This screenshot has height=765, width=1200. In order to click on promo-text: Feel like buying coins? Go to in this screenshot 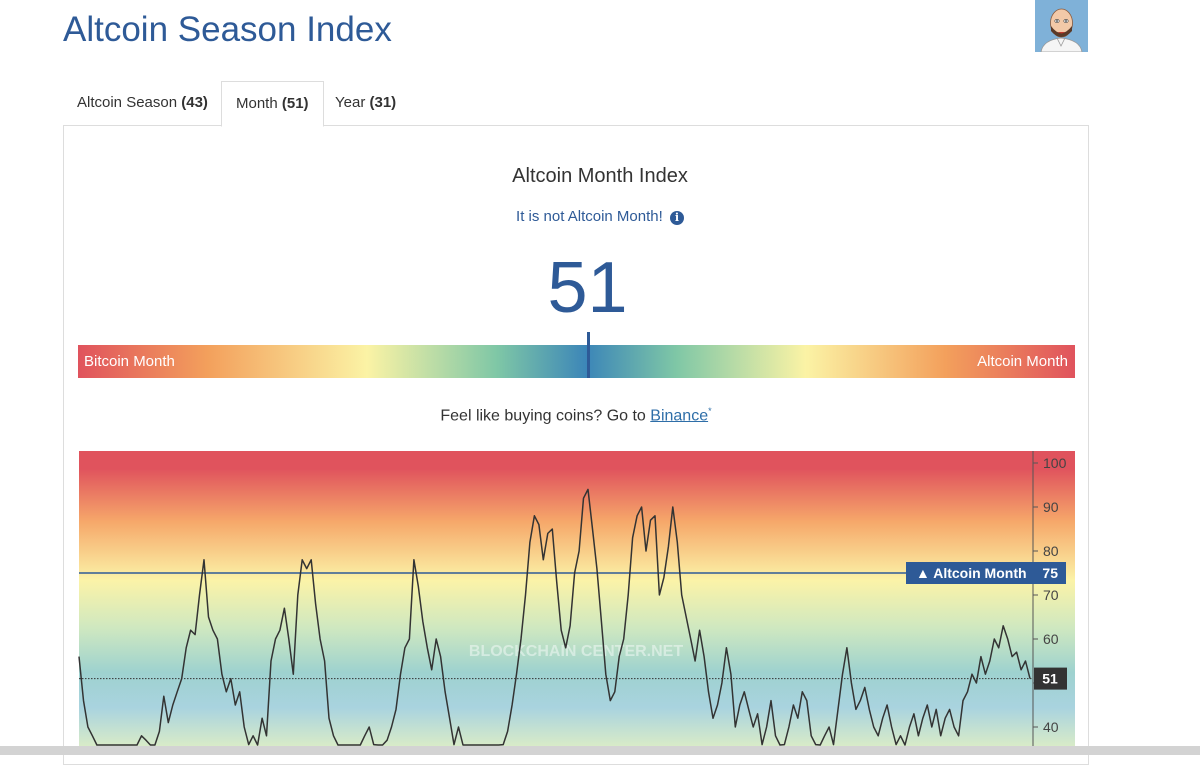, I will do `click(545, 416)`.